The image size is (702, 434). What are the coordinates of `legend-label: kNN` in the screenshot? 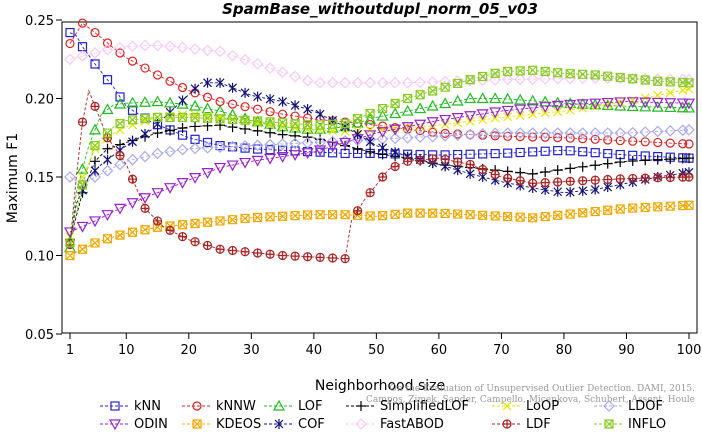 It's located at (147, 406).